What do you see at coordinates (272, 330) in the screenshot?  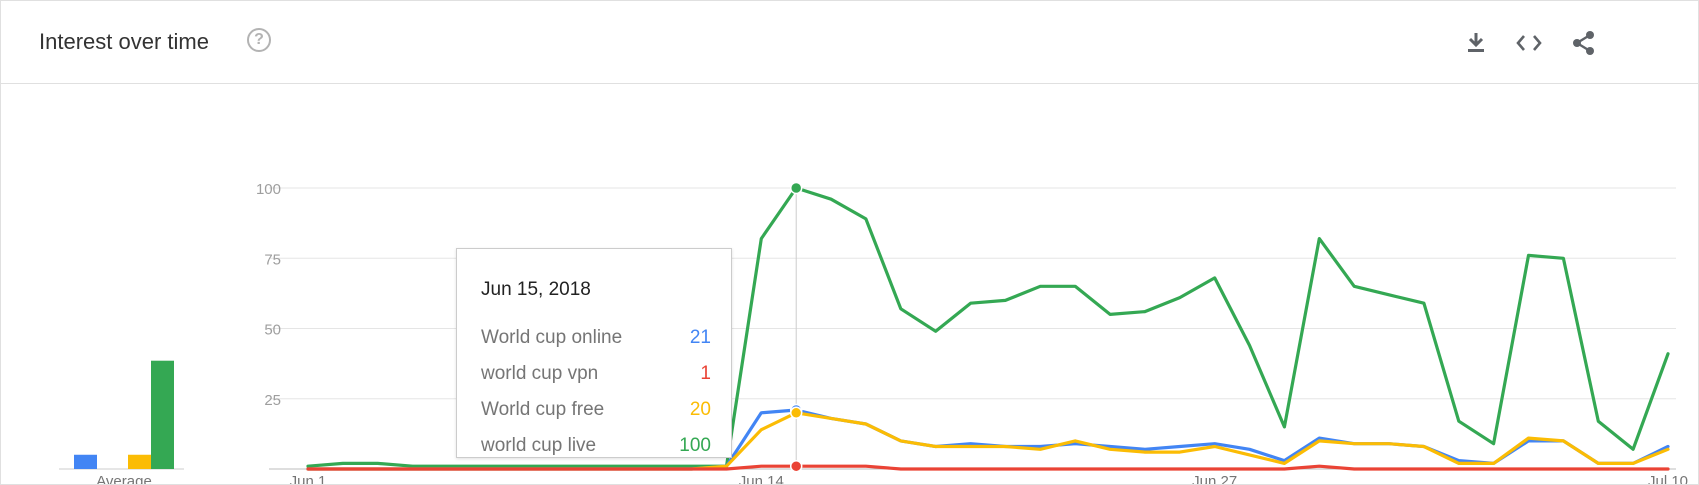 I see `y-tick-label: 50` at bounding box center [272, 330].